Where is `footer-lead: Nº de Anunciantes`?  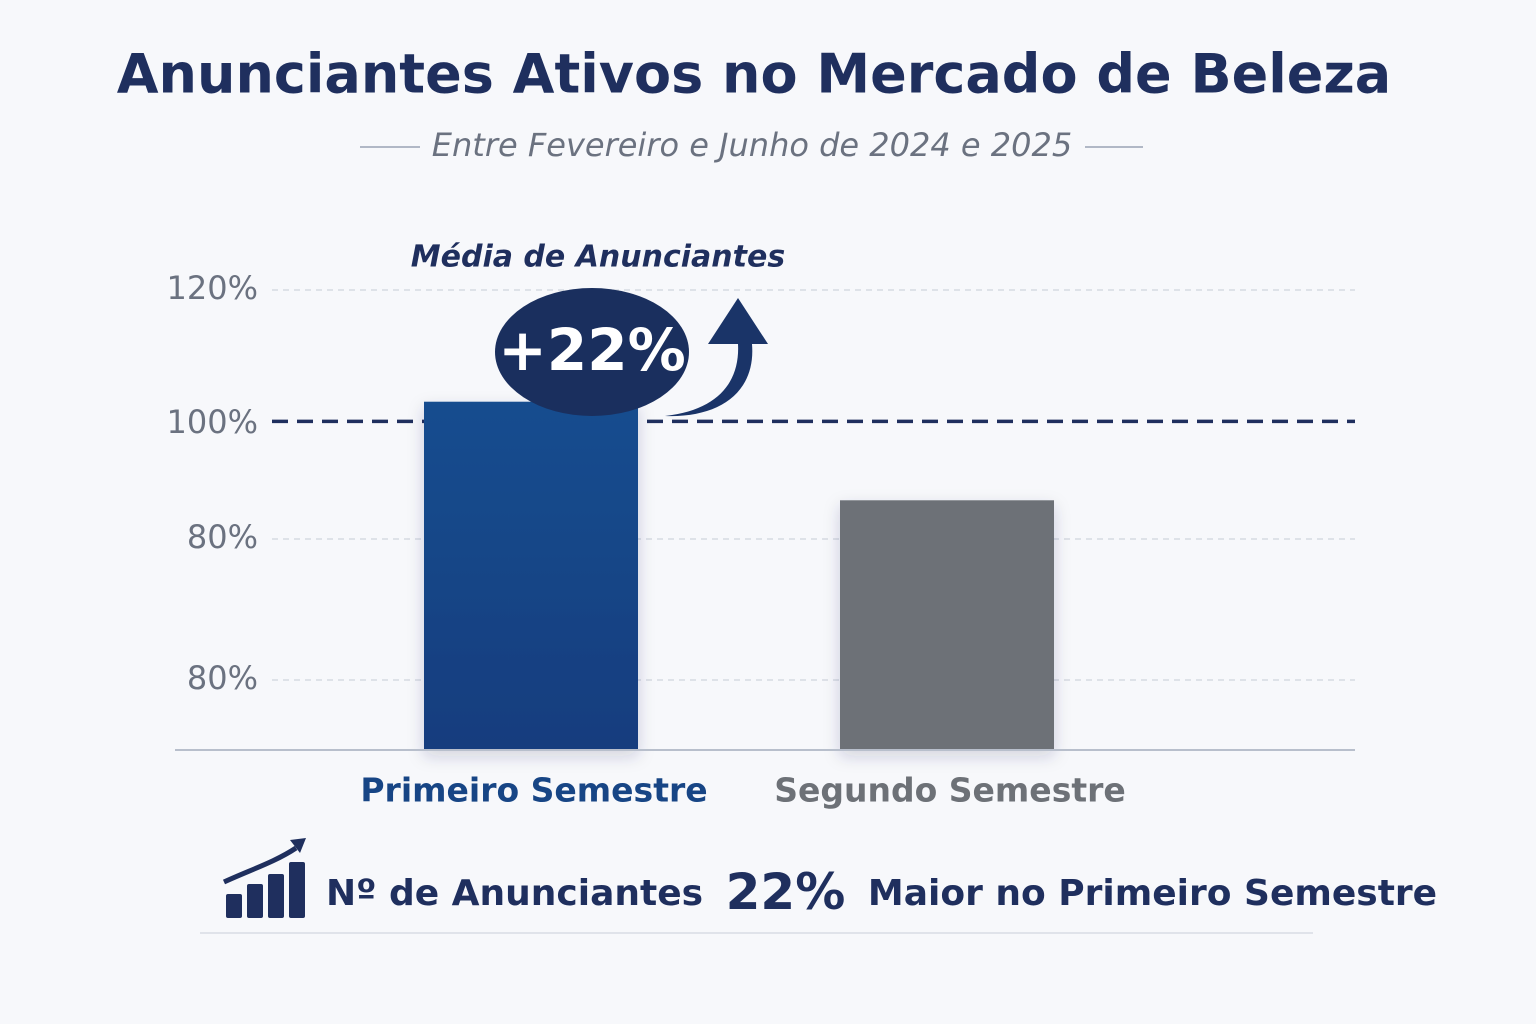 footer-lead: Nº de Anunciantes is located at coordinates (514, 893).